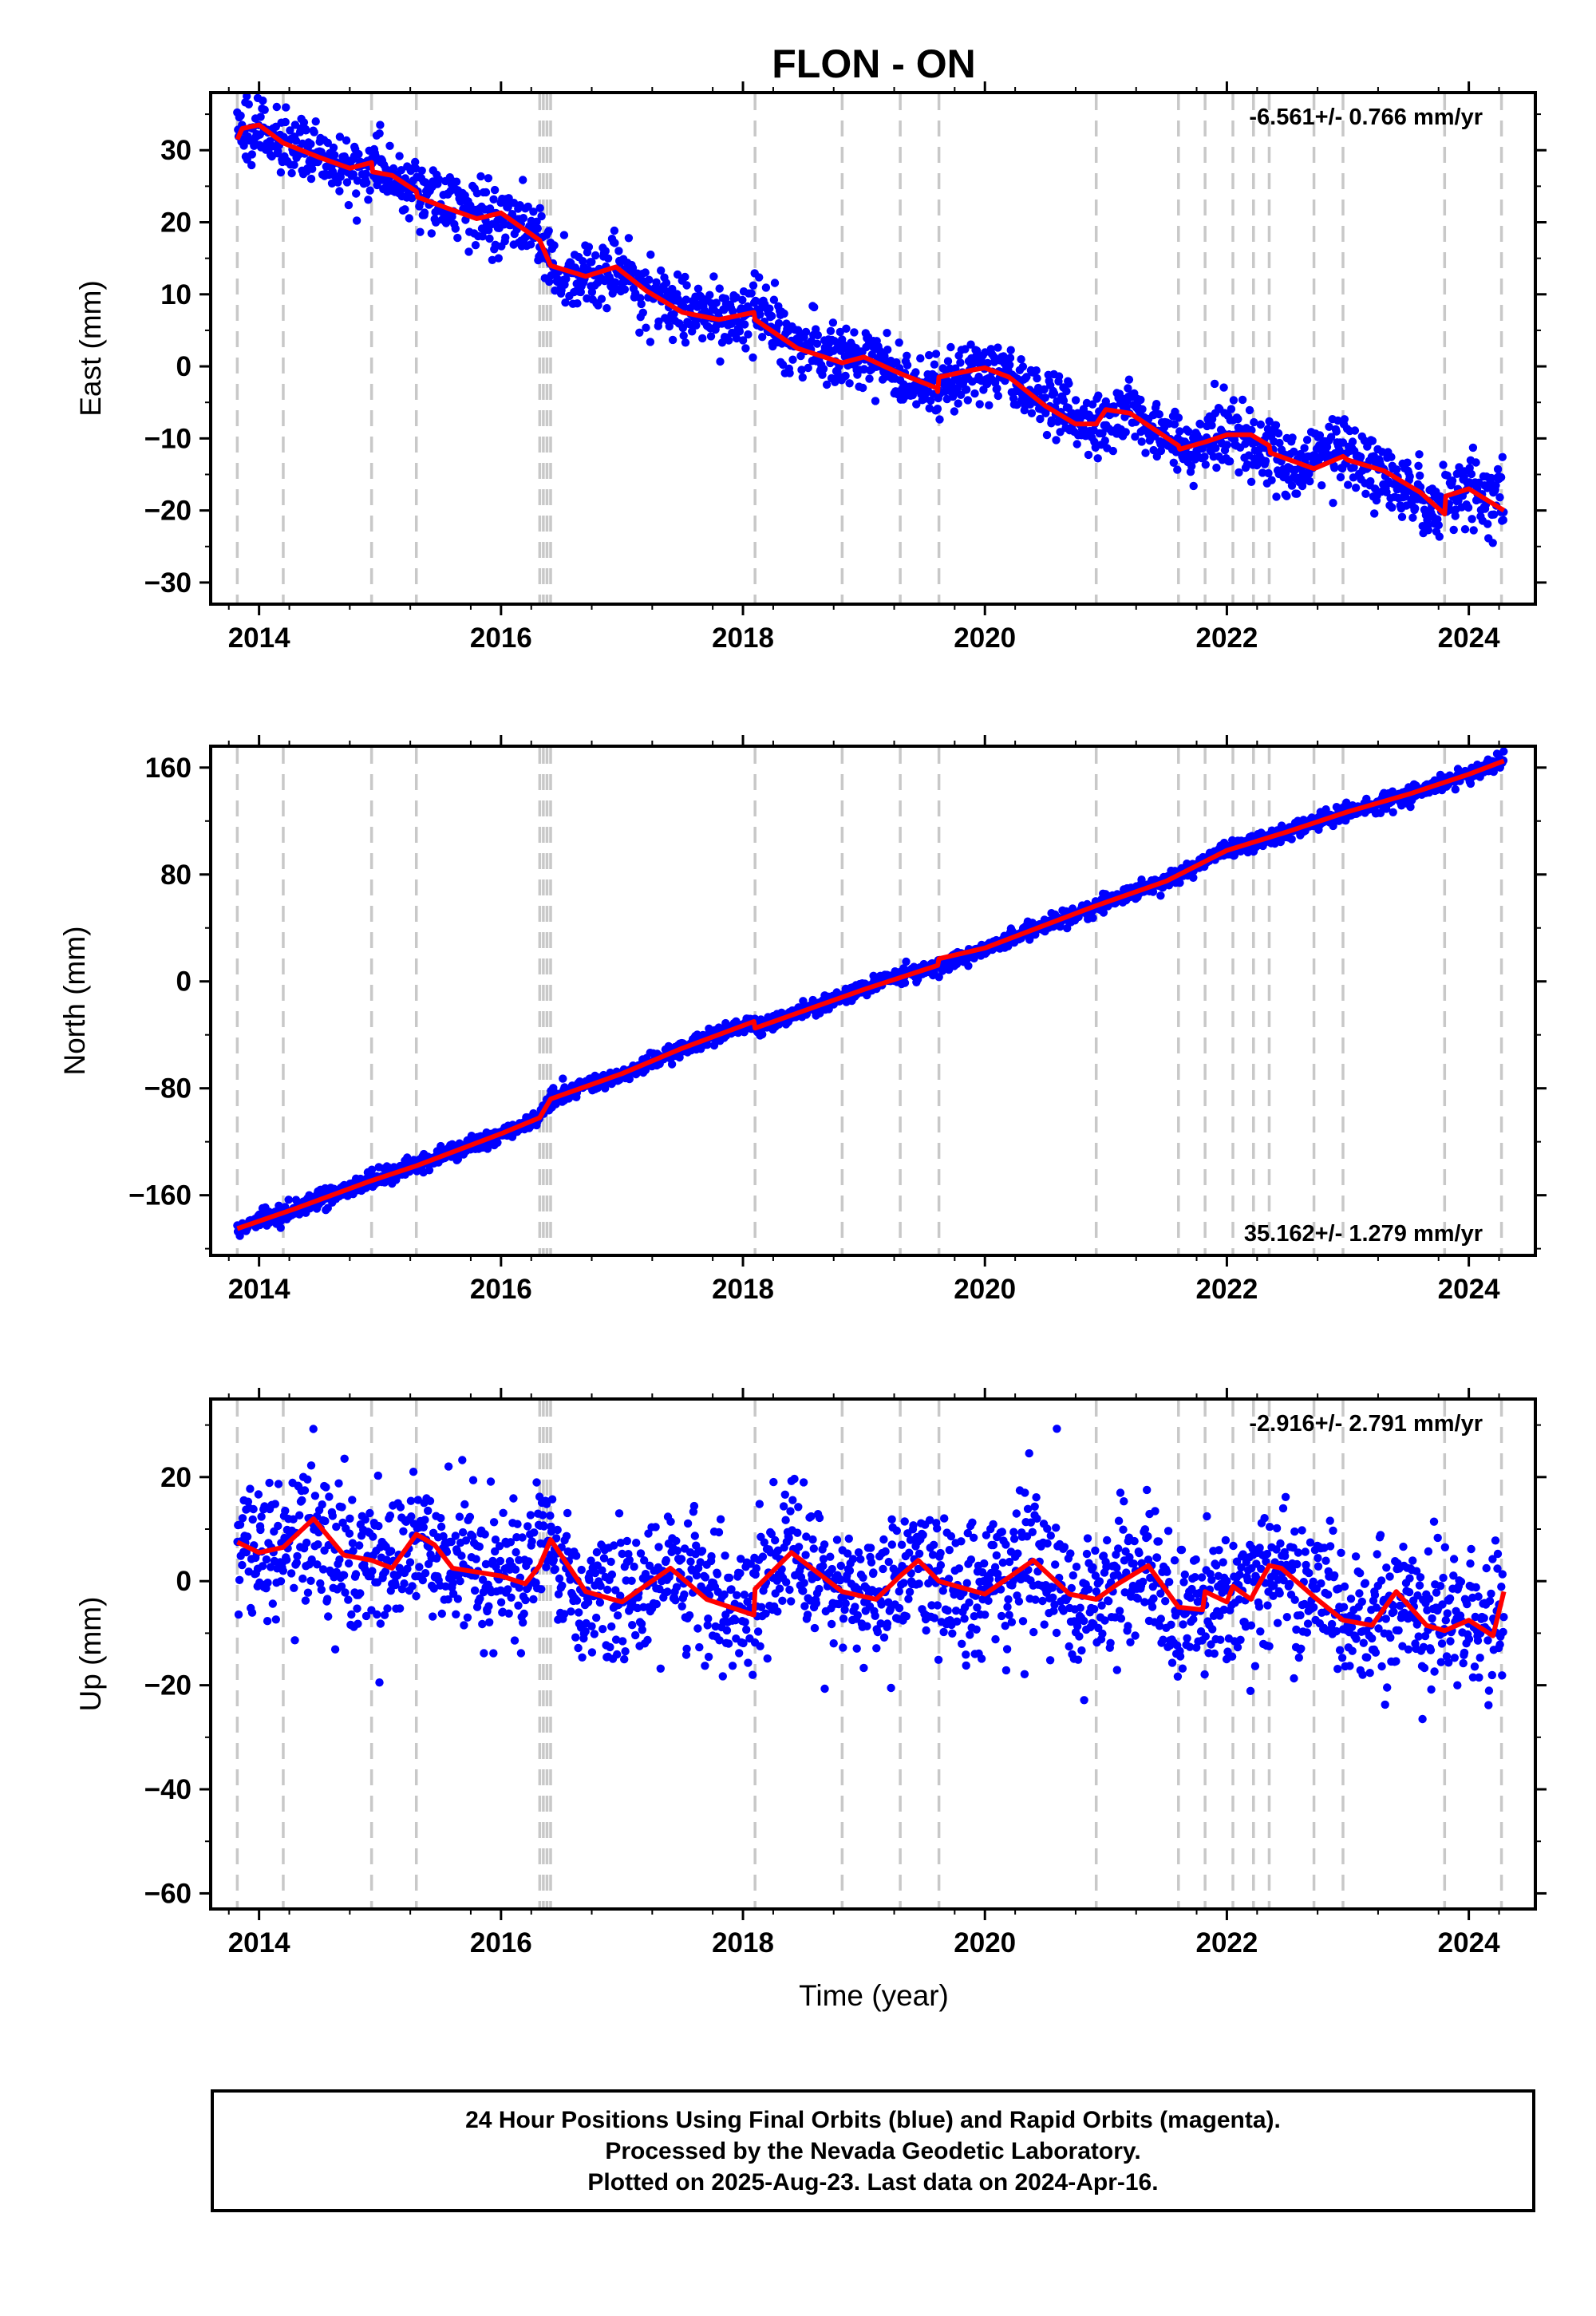 Image resolution: width=1596 pixels, height=2316 pixels. I want to click on x-tick-label: 2018, so click(743, 638).